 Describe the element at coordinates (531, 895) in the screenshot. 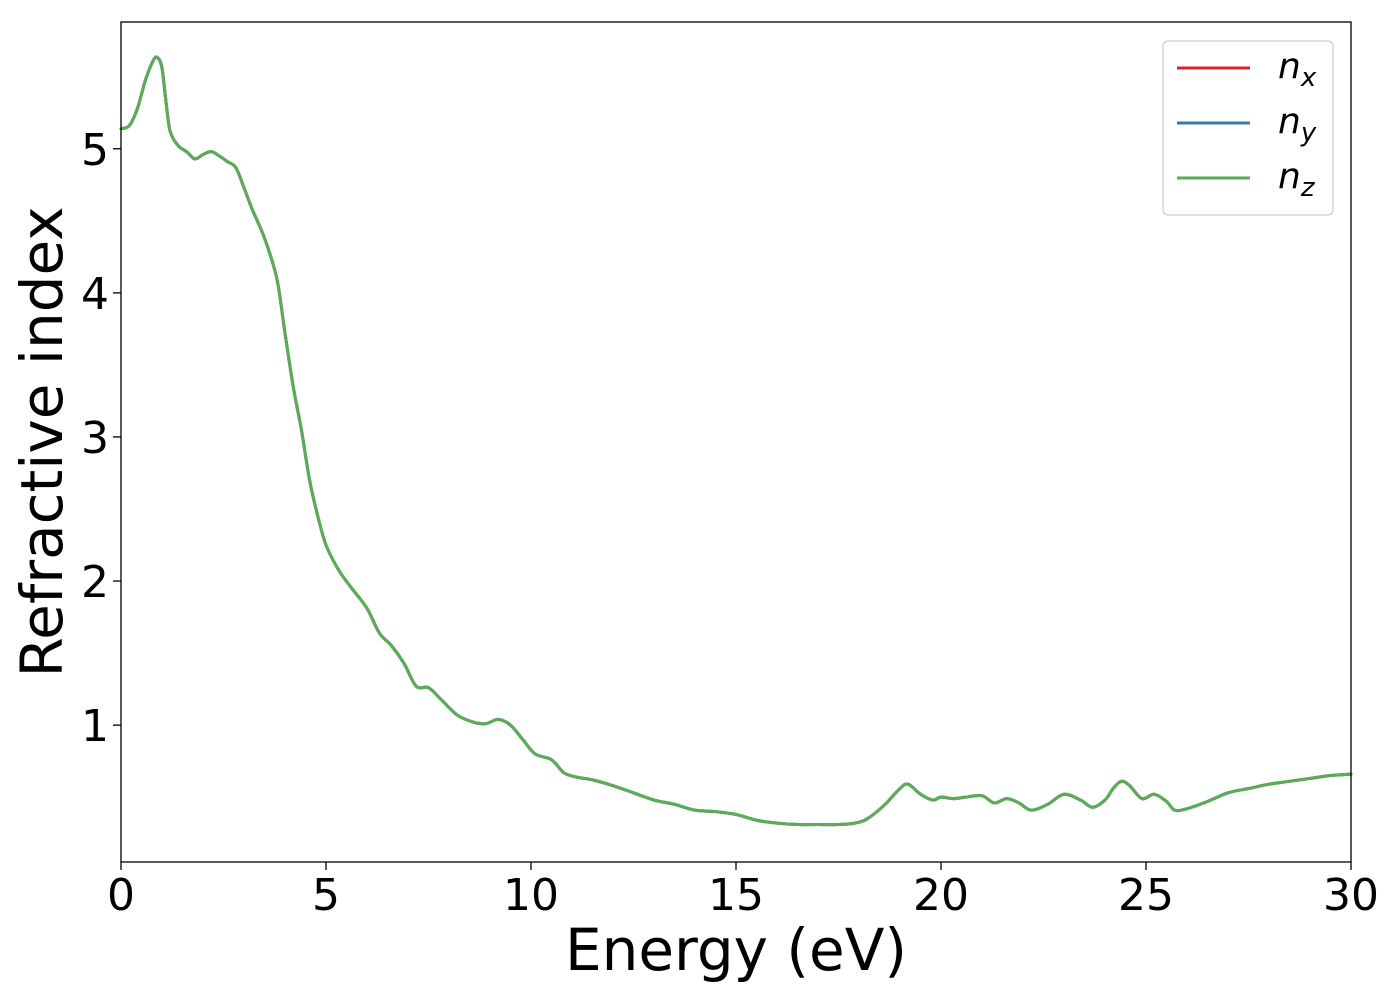

I see `x-tick-label: 10` at that location.